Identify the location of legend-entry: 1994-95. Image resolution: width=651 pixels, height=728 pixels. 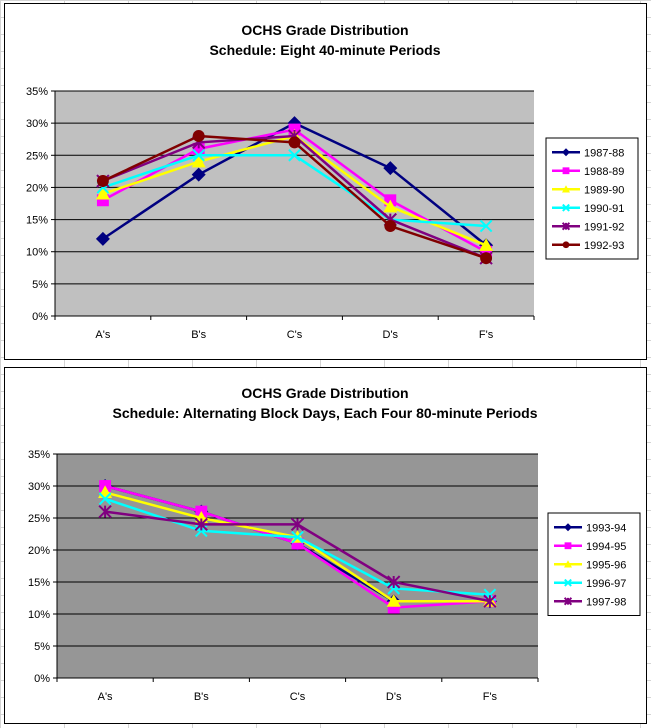
(606, 547).